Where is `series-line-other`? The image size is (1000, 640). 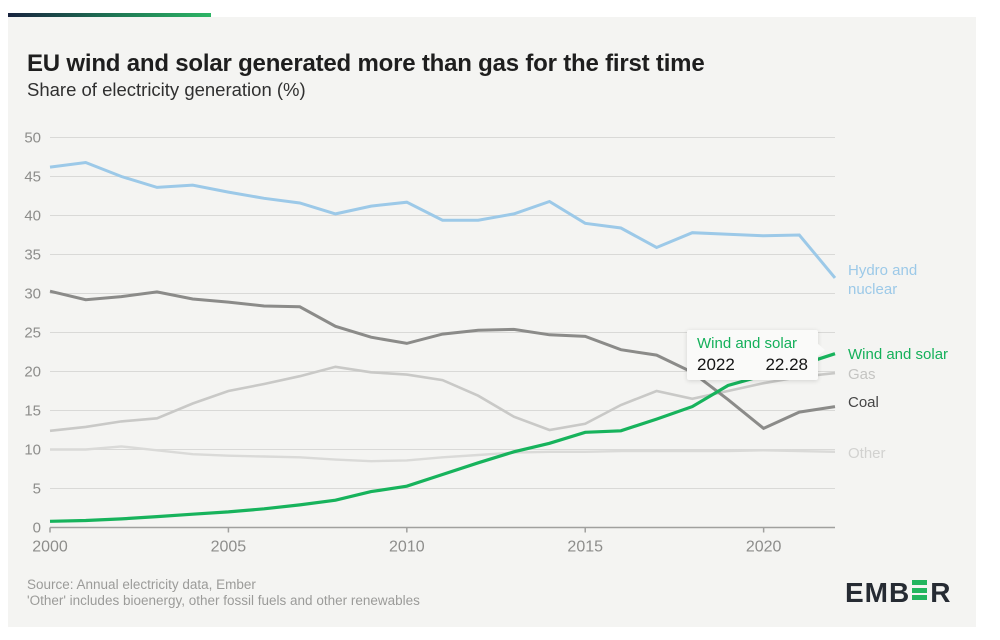
series-line-other is located at coordinates (443, 454).